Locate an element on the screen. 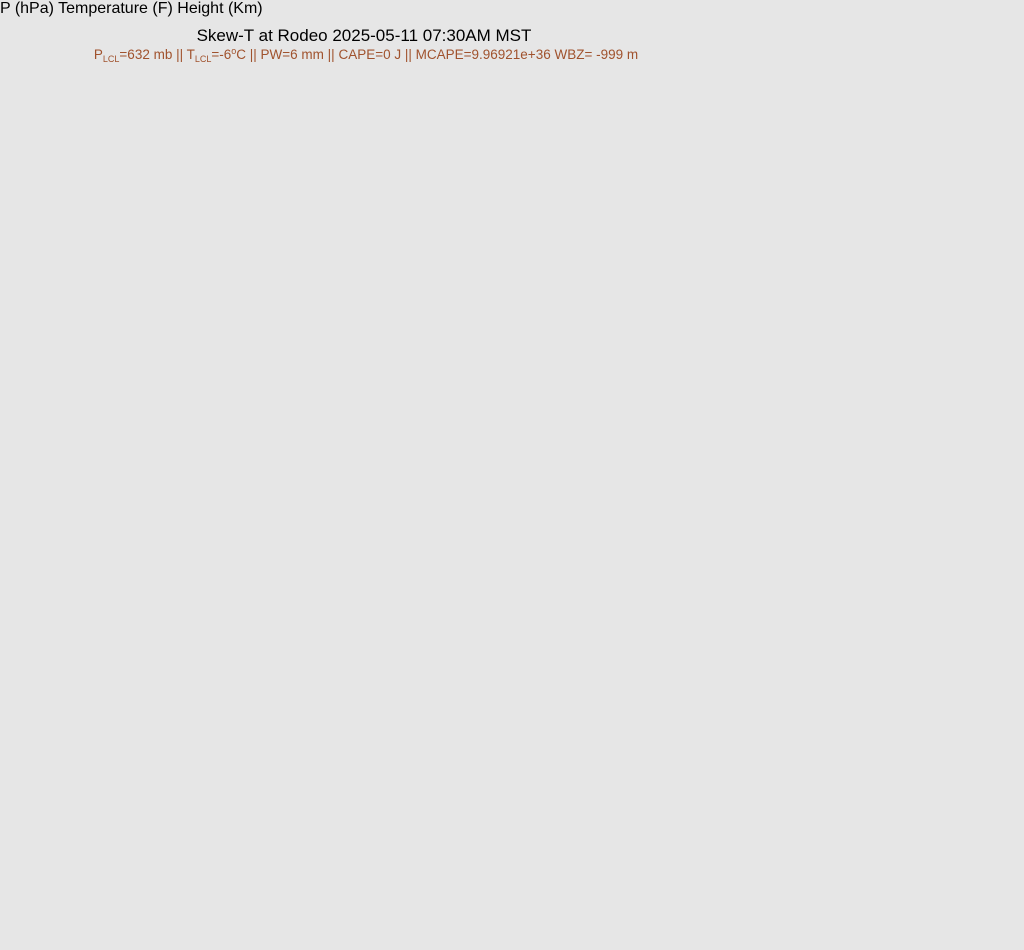  subtitle-lcl-sub-2: LCL is located at coordinates (203, 59).